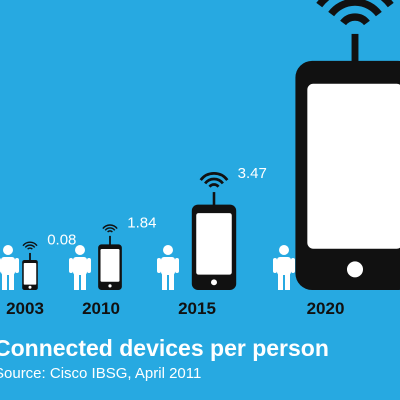 The height and width of the screenshot is (400, 400). Describe the element at coordinates (61, 240) in the screenshot. I see `value-label: 0.08` at that location.